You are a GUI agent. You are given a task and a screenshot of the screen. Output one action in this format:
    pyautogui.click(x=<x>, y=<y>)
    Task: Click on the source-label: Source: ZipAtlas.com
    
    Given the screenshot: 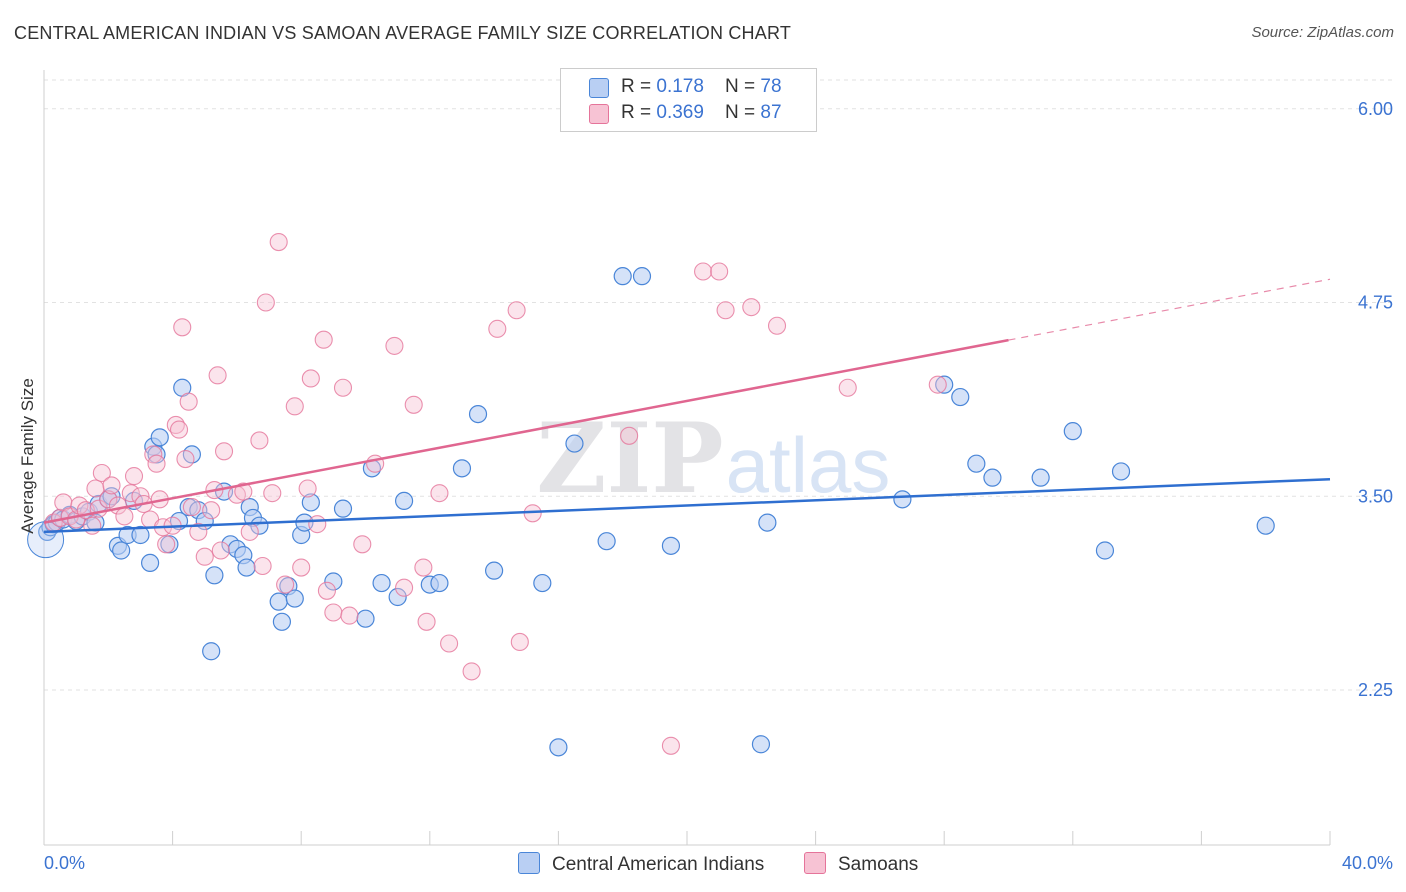 What is the action you would take?
    pyautogui.click(x=1322, y=32)
    